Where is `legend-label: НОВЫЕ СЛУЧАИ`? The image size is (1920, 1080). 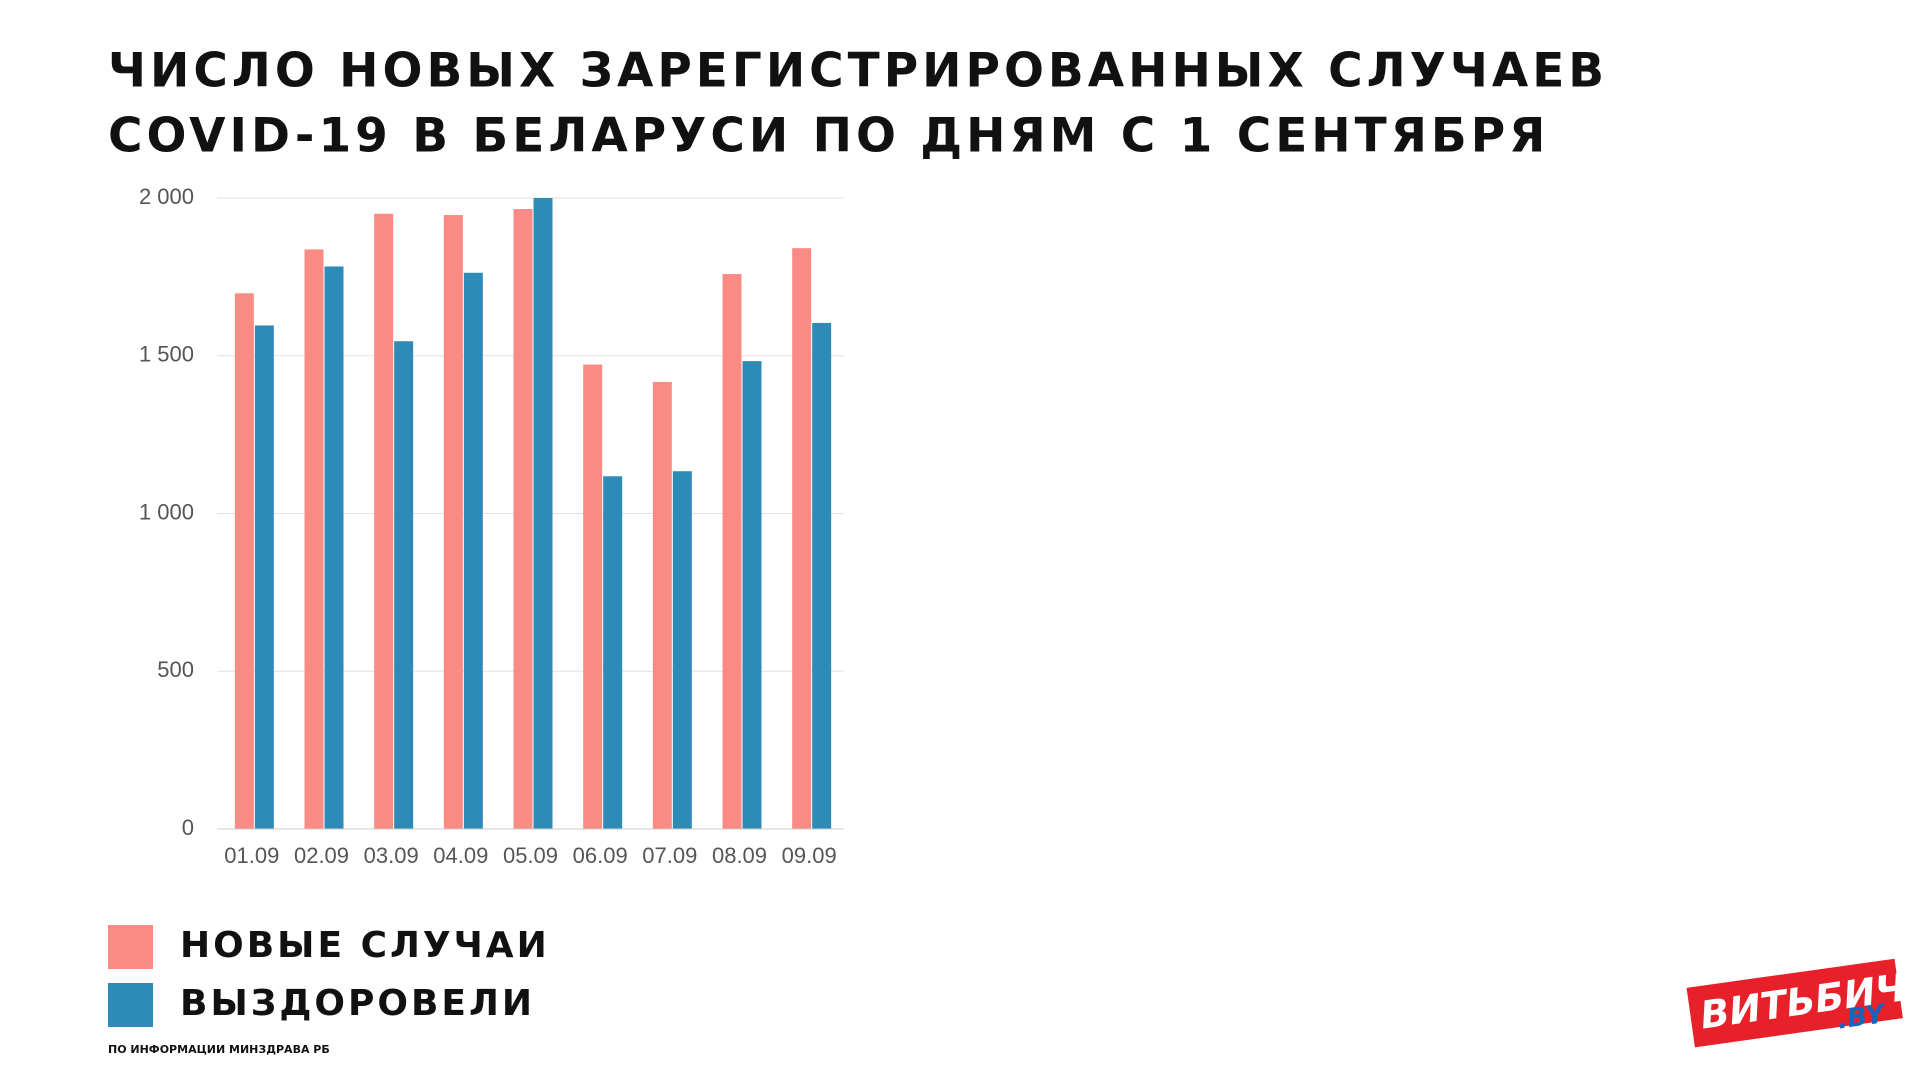 legend-label: НОВЫЕ СЛУЧАИ is located at coordinates (365, 945).